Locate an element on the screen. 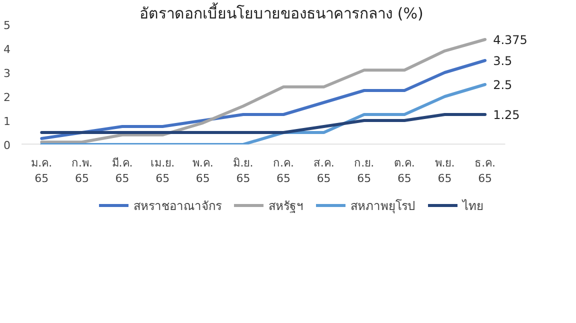  data-label: 3.5 is located at coordinates (502, 61).